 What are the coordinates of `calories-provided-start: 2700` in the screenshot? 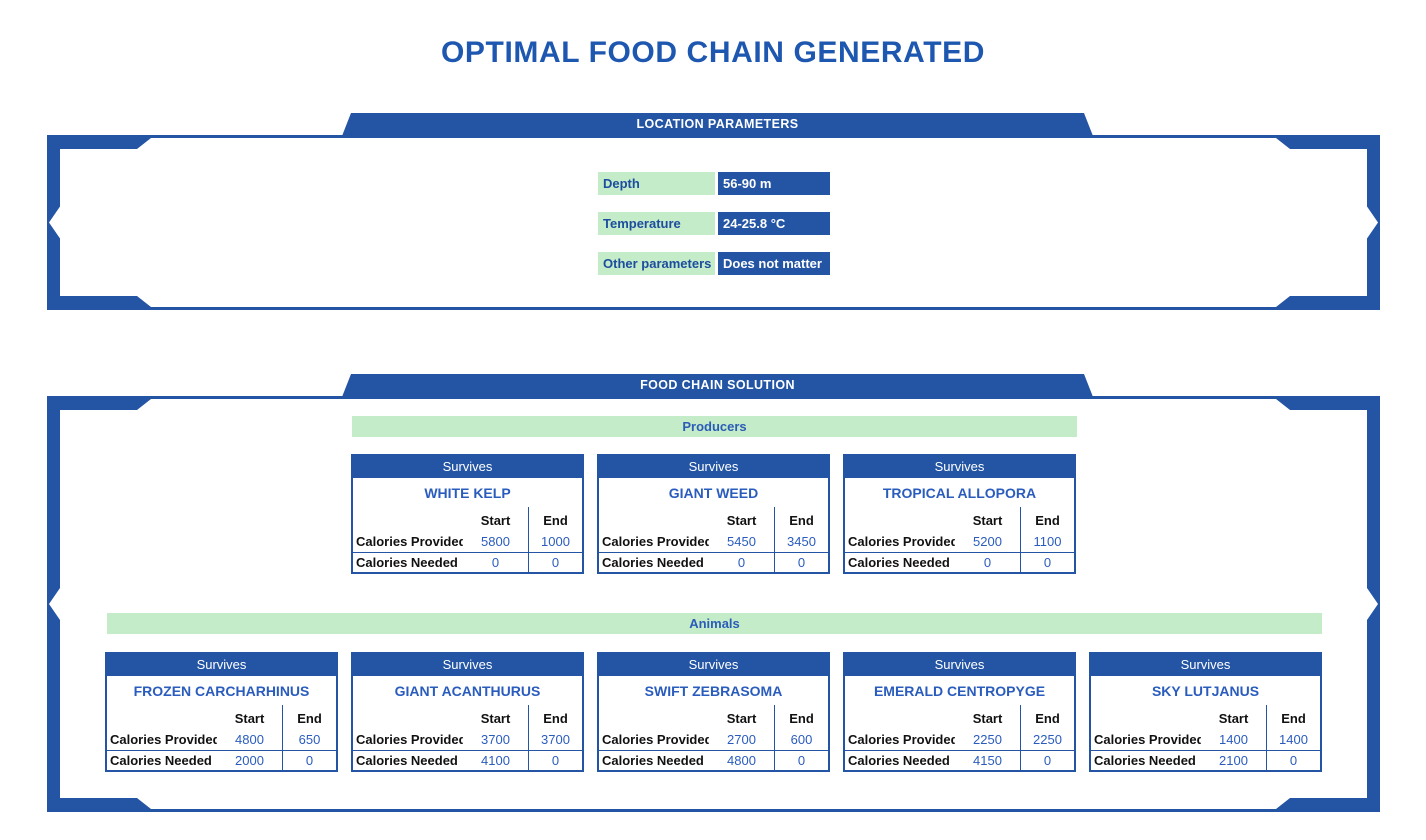 It's located at (741, 739).